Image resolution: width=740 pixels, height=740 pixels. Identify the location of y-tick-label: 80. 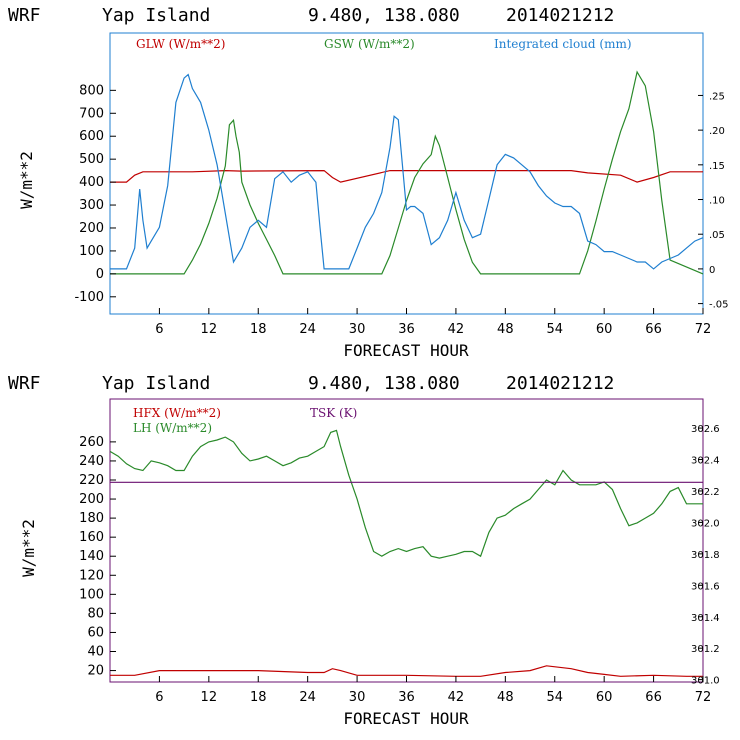
(95, 613).